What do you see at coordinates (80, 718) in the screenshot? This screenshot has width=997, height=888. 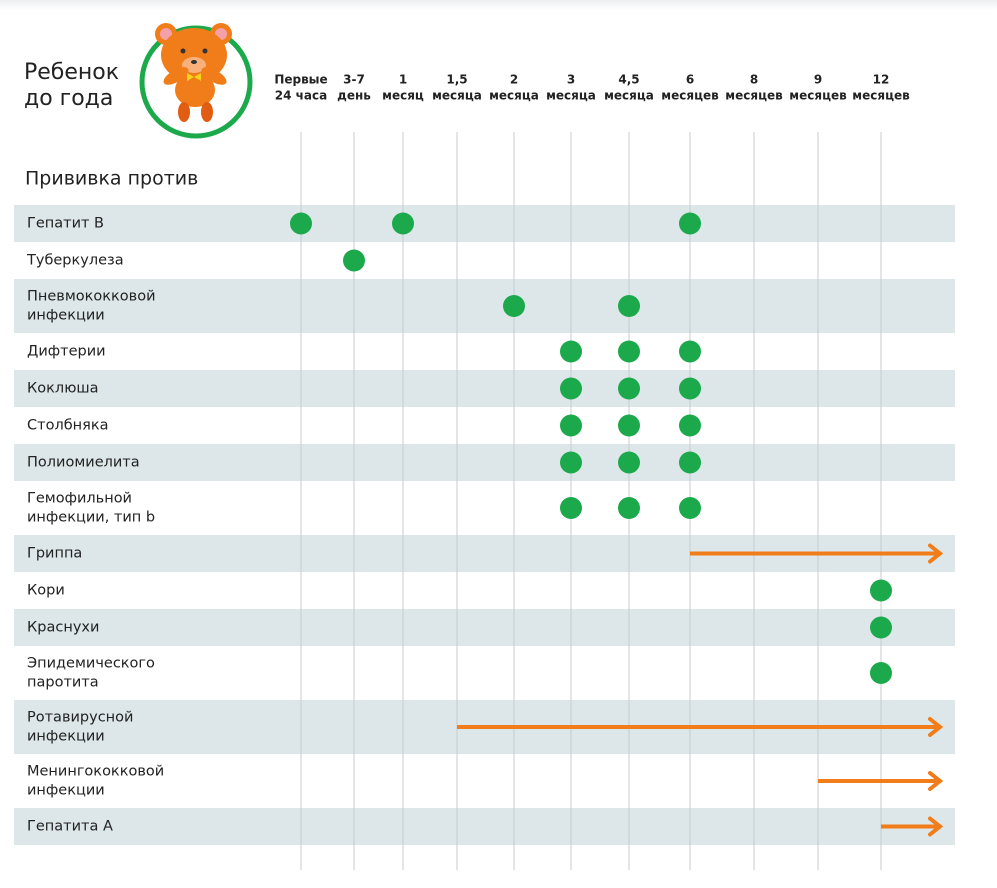 I see `row-label: Ротавирусной` at bounding box center [80, 718].